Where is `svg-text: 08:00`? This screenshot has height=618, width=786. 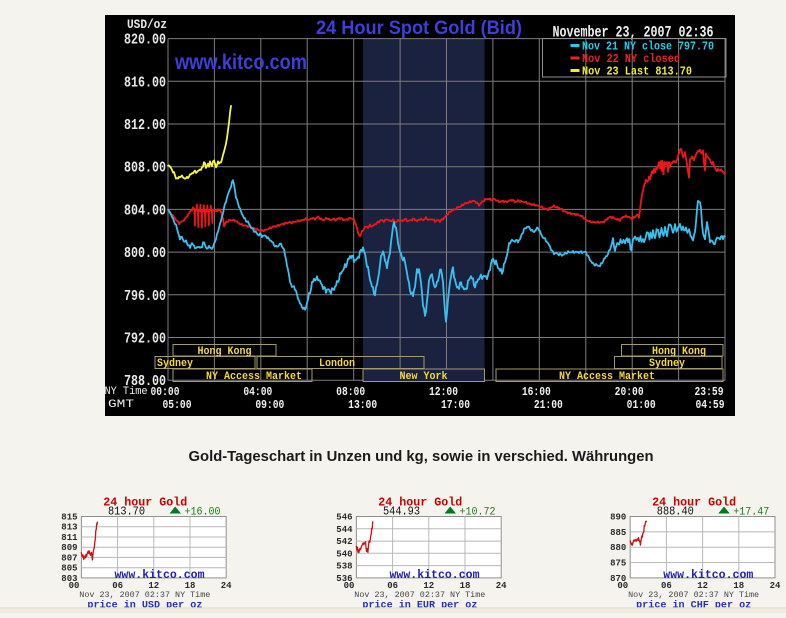 svg-text: 08:00 is located at coordinates (350, 392).